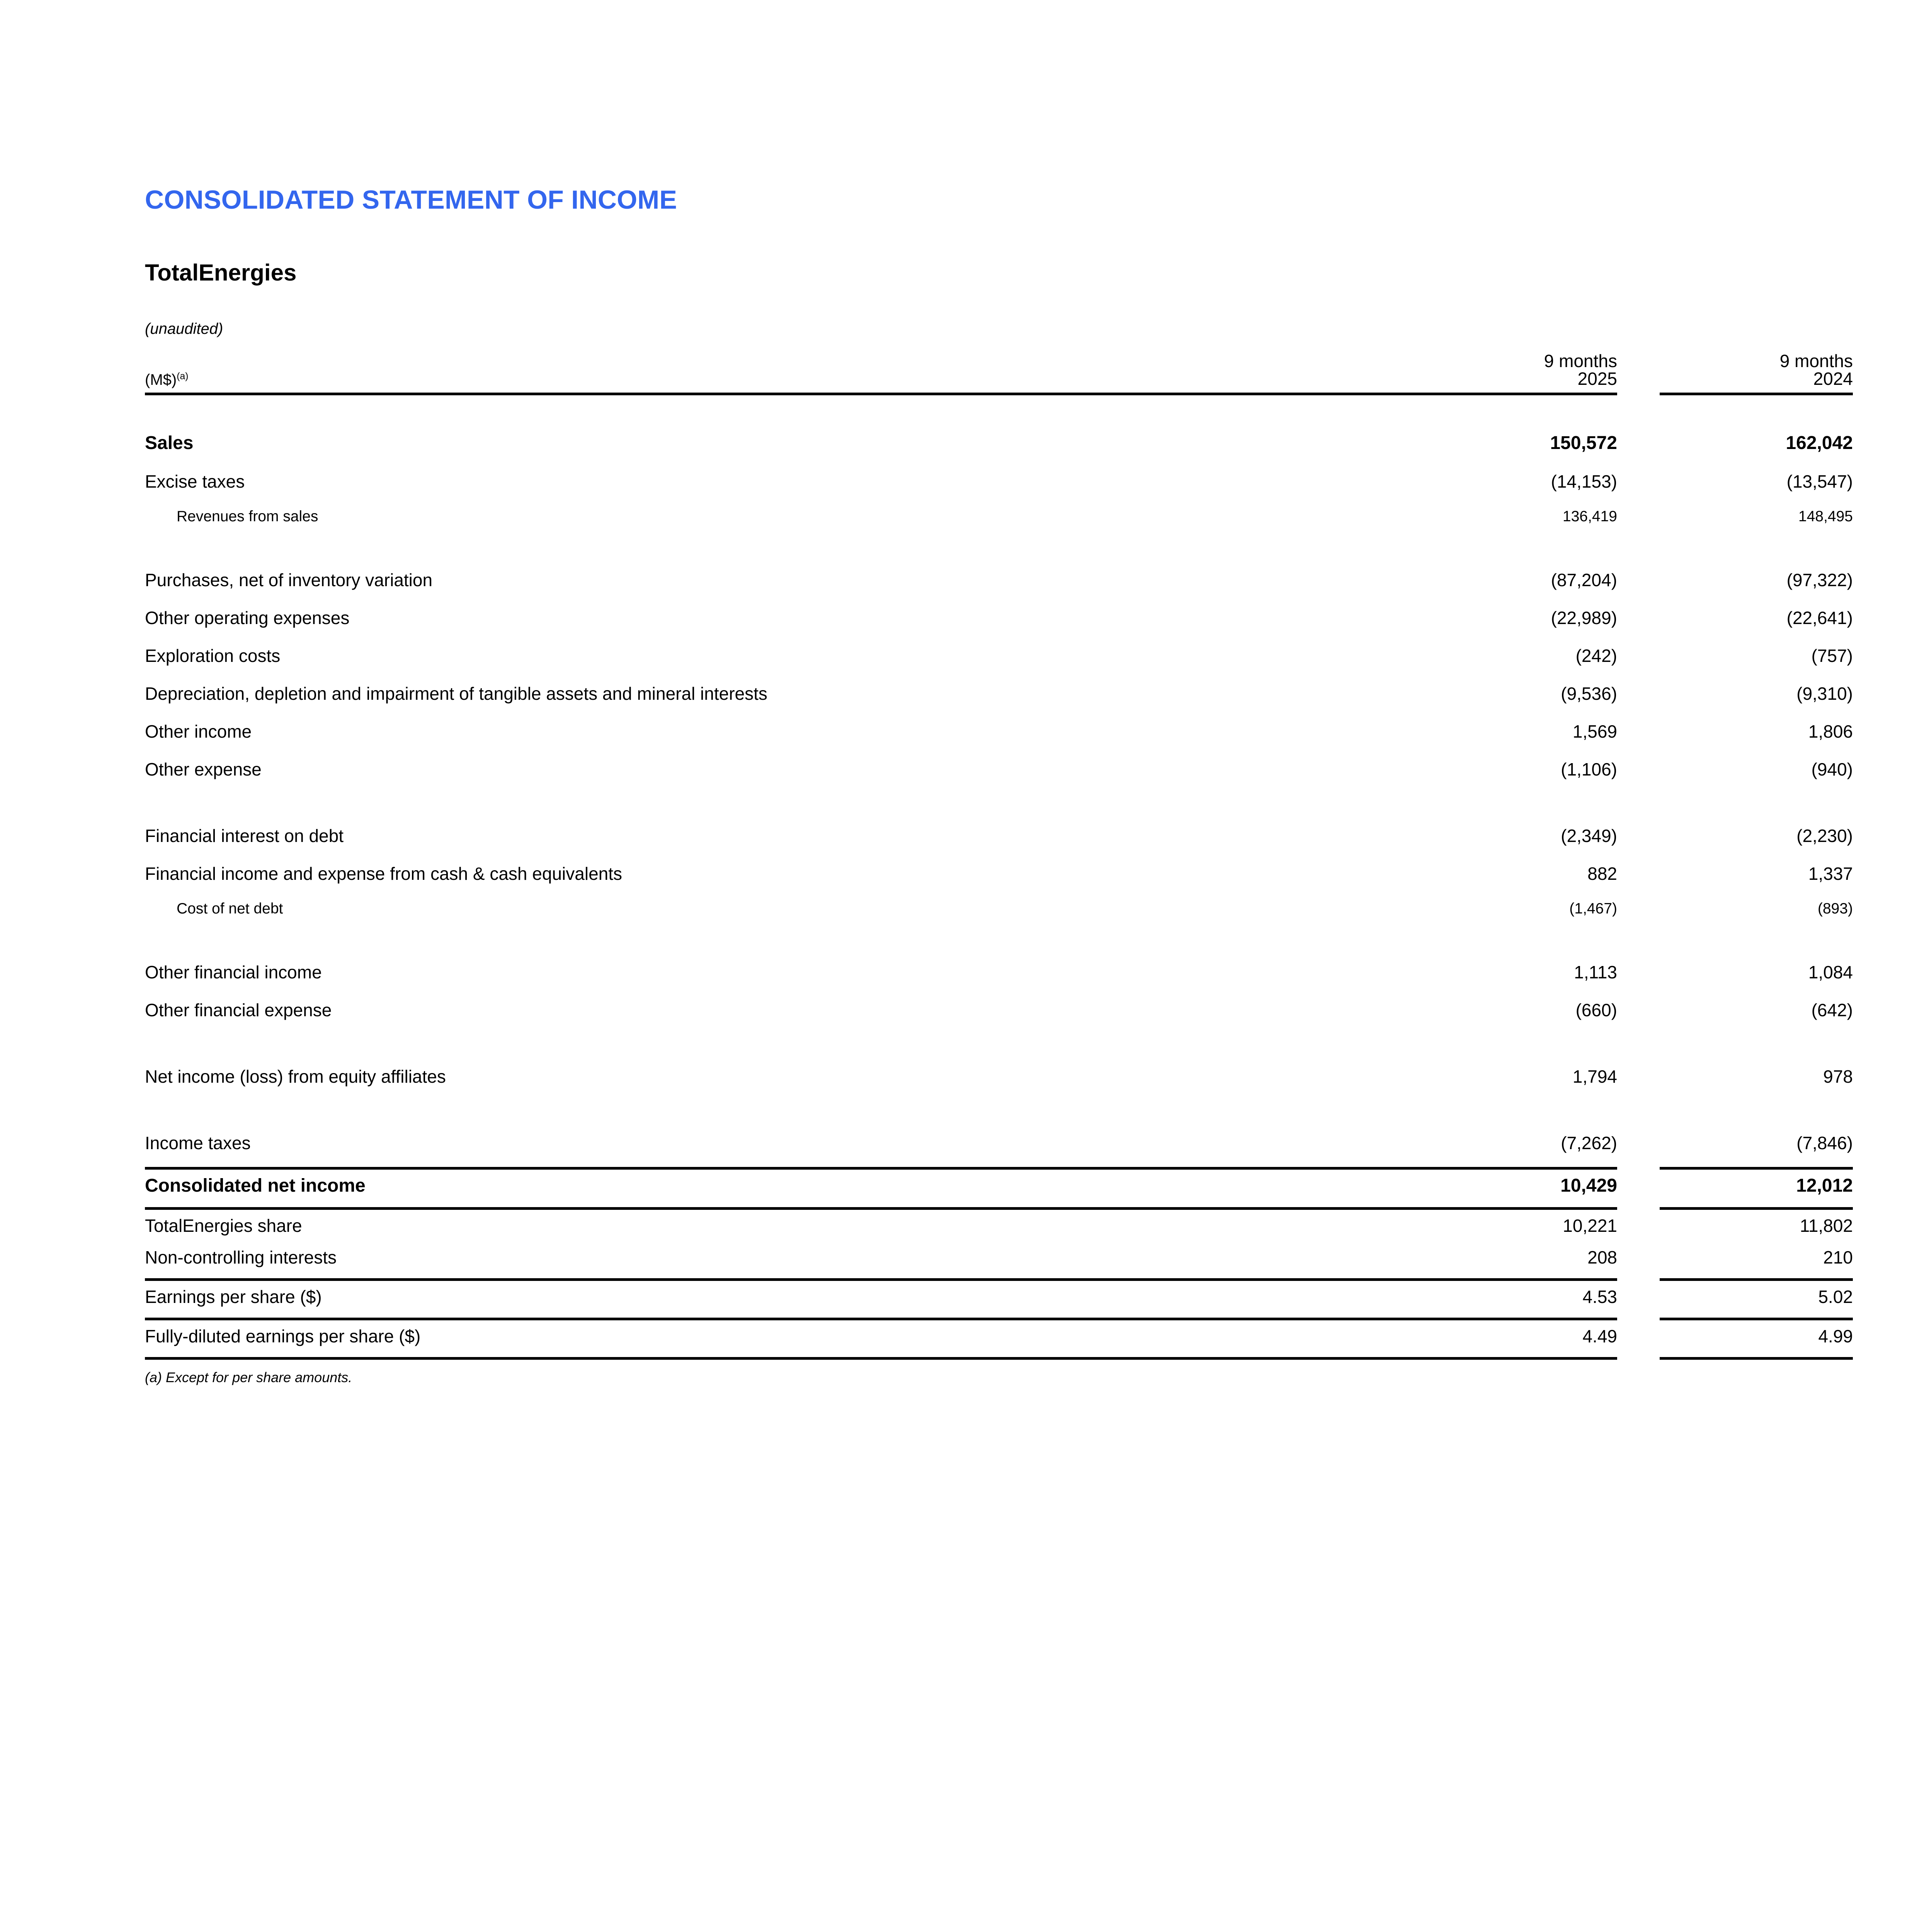 The image size is (1917, 1932). Describe the element at coordinates (1584, 617) in the screenshot. I see `row-value-other-operating-expenses-2025: (22,989)` at that location.